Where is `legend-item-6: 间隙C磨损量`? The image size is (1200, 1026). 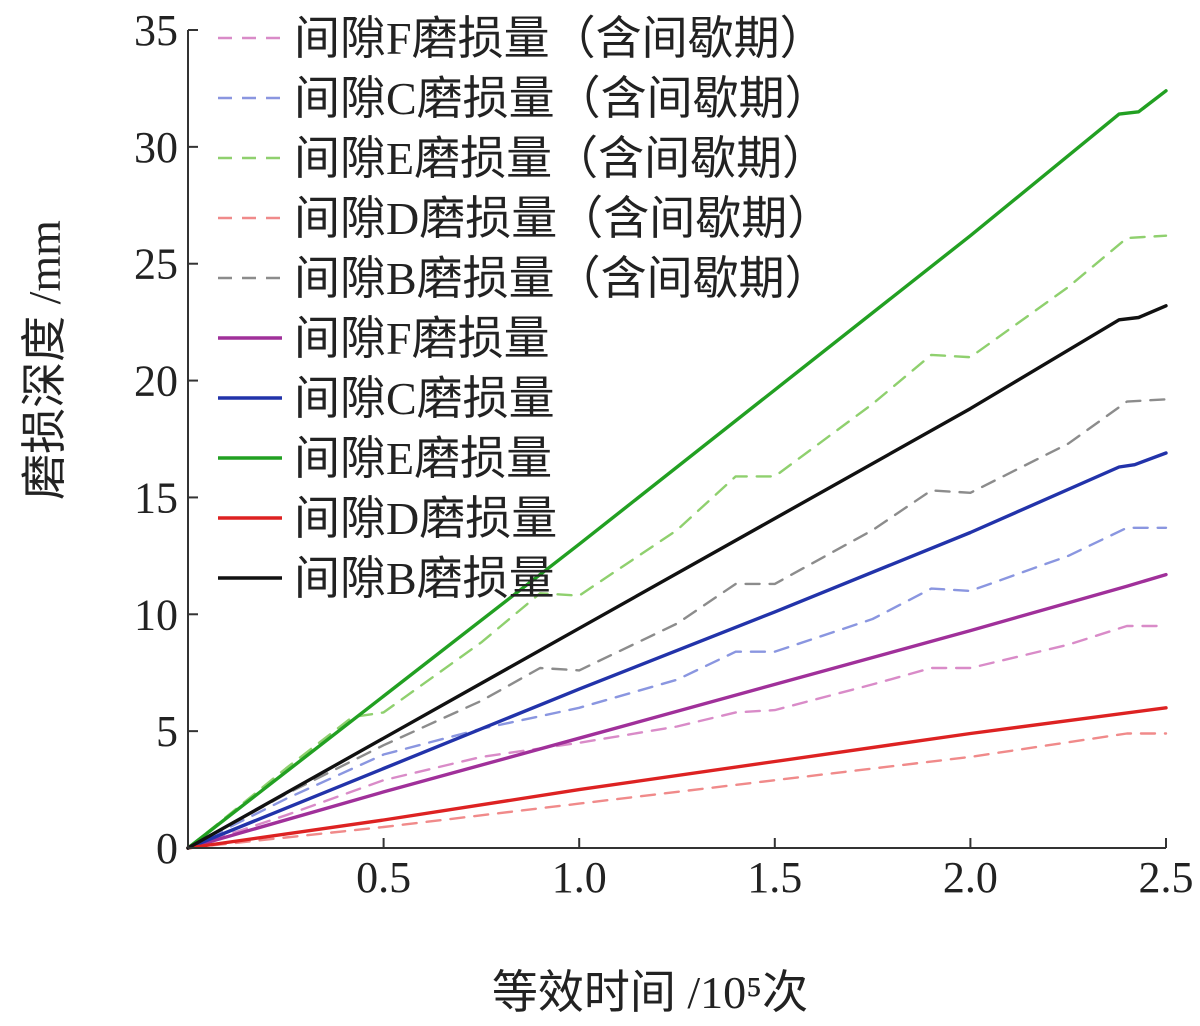
legend-item-6: 间隙C磨损量 is located at coordinates (386, 398).